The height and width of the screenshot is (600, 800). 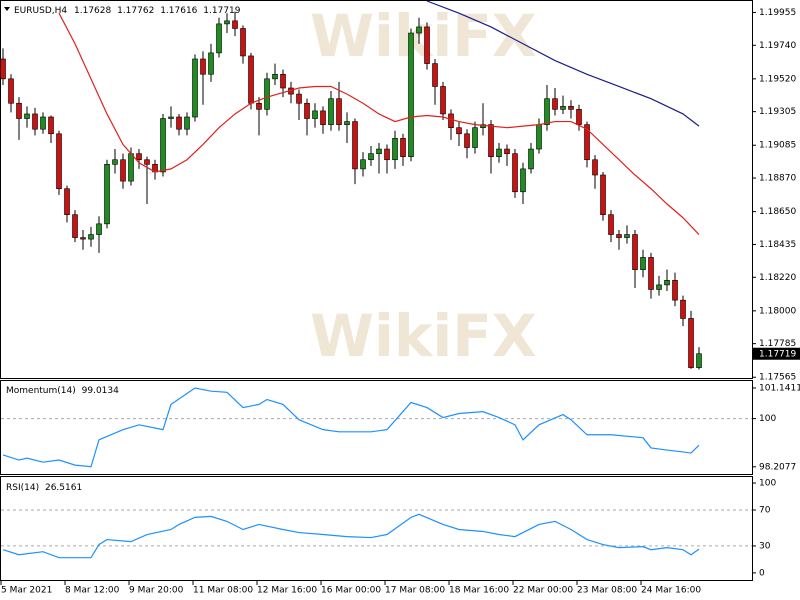 I want to click on y-tick-label: 1.17565, so click(x=777, y=378).